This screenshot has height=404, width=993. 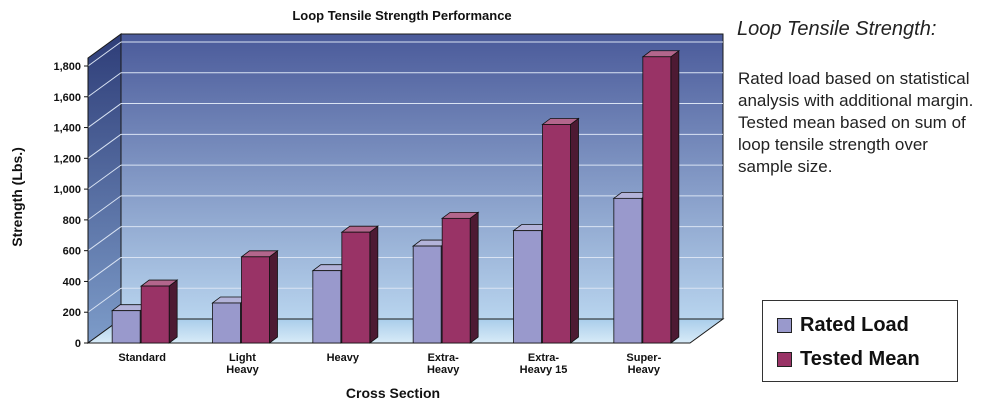 I want to click on legend-item-tested-mean: Tested Mean, so click(x=848, y=359).